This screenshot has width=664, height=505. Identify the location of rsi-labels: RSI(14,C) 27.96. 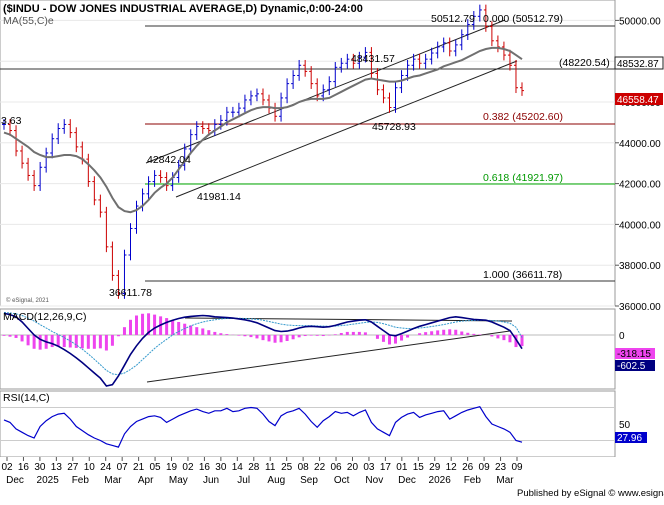
(325, 418).